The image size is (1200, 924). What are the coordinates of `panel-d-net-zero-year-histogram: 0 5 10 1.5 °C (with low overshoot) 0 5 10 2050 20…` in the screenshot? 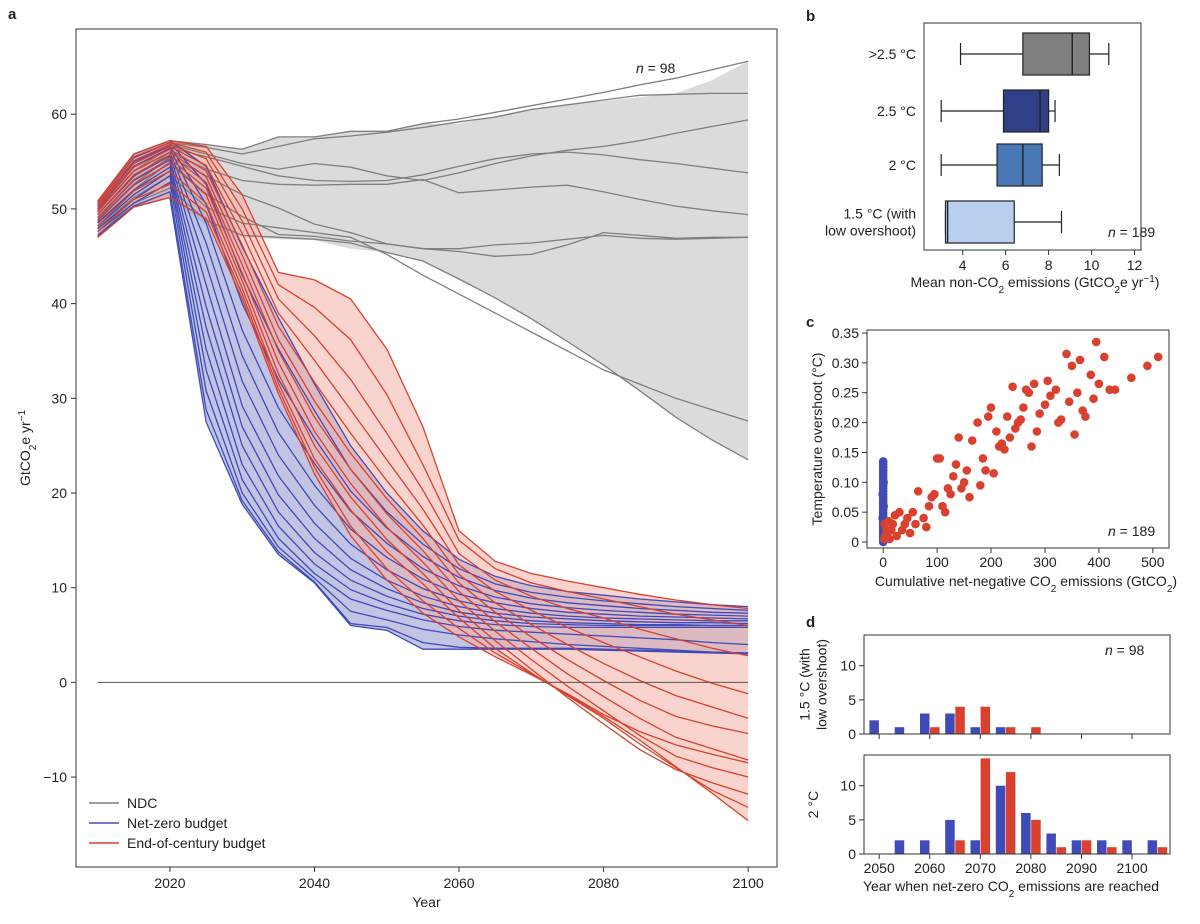 It's located at (984, 767).